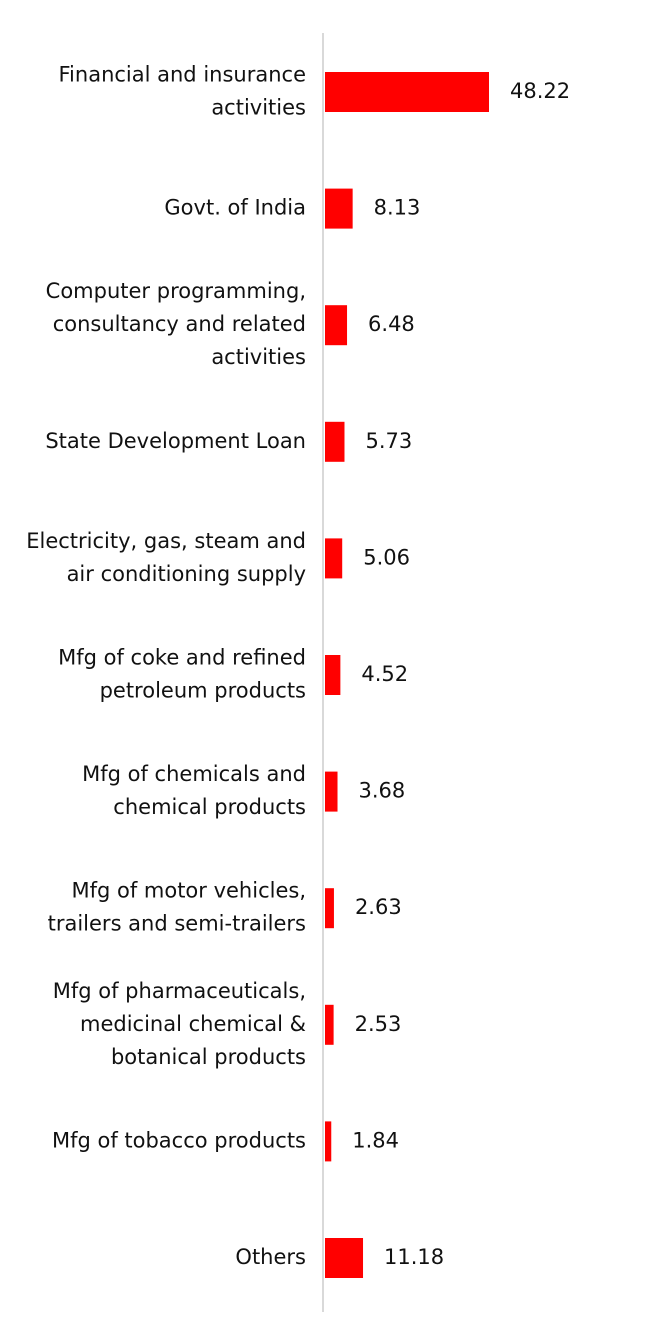 The height and width of the screenshot is (1327, 653). I want to click on category-label-4-line-1: State Development Loan, so click(175, 441).